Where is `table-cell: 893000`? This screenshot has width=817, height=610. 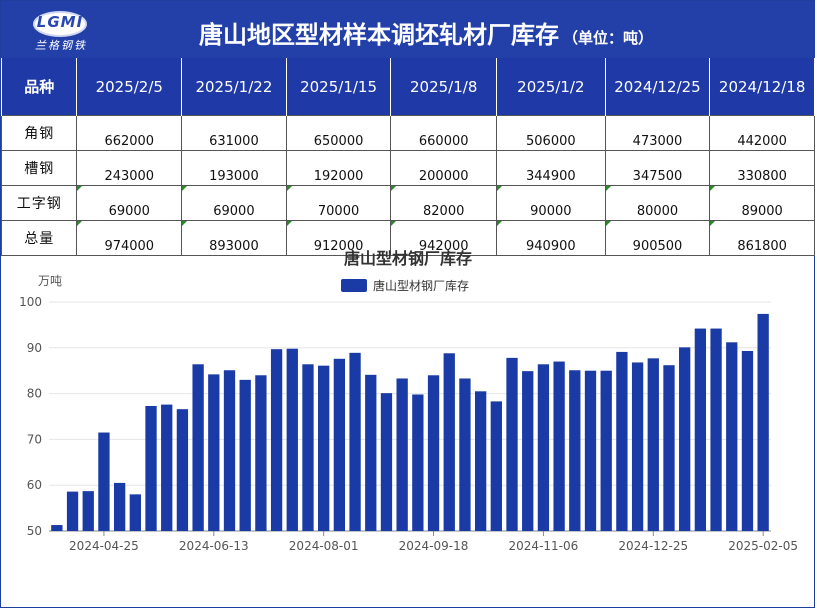
table-cell: 893000 is located at coordinates (234, 238).